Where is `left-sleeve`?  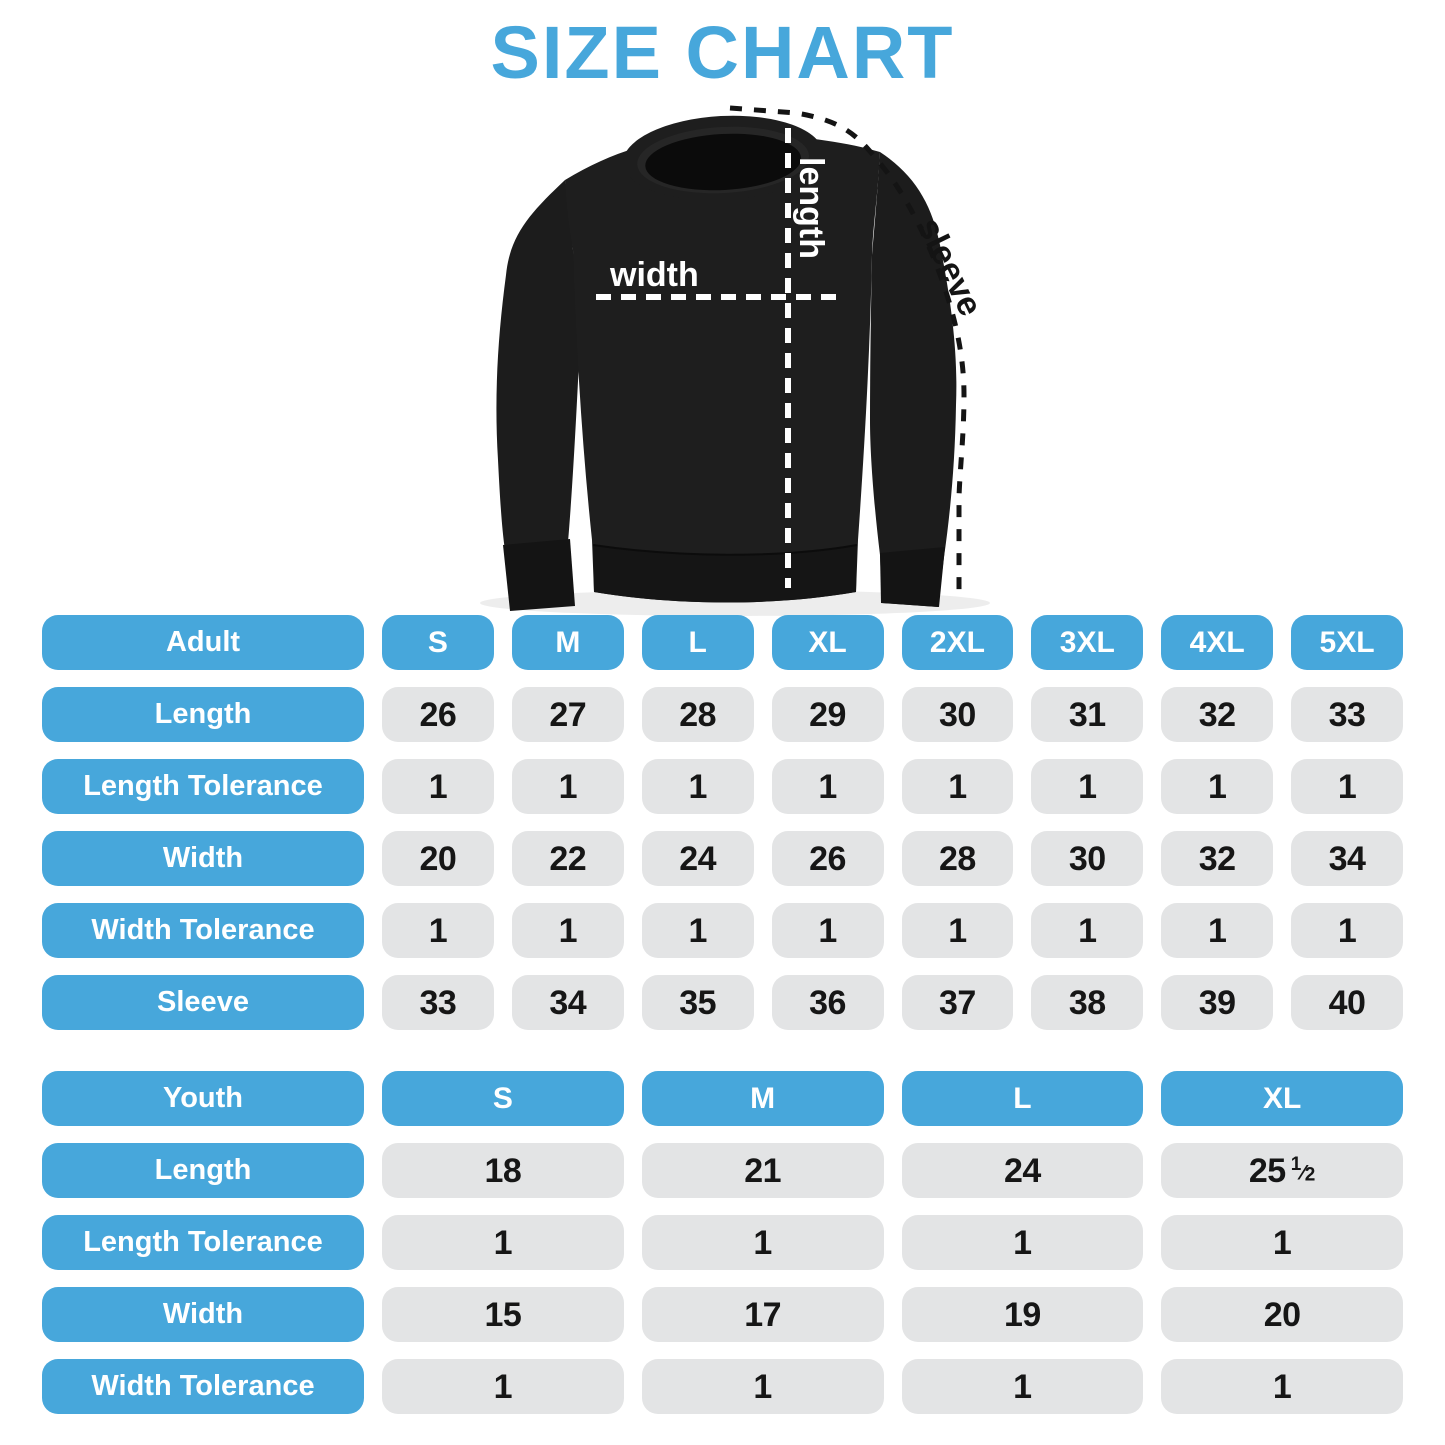
left-sleeve is located at coordinates (538, 394).